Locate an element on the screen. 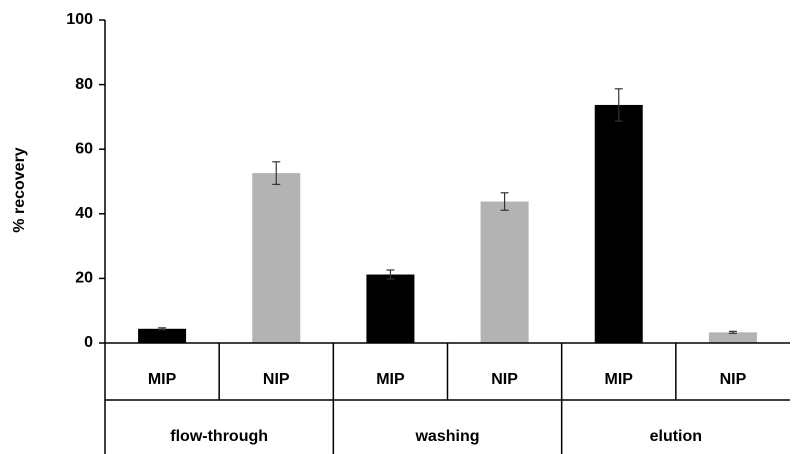 The image size is (796, 454). y-tick-label: 20 is located at coordinates (84, 278).